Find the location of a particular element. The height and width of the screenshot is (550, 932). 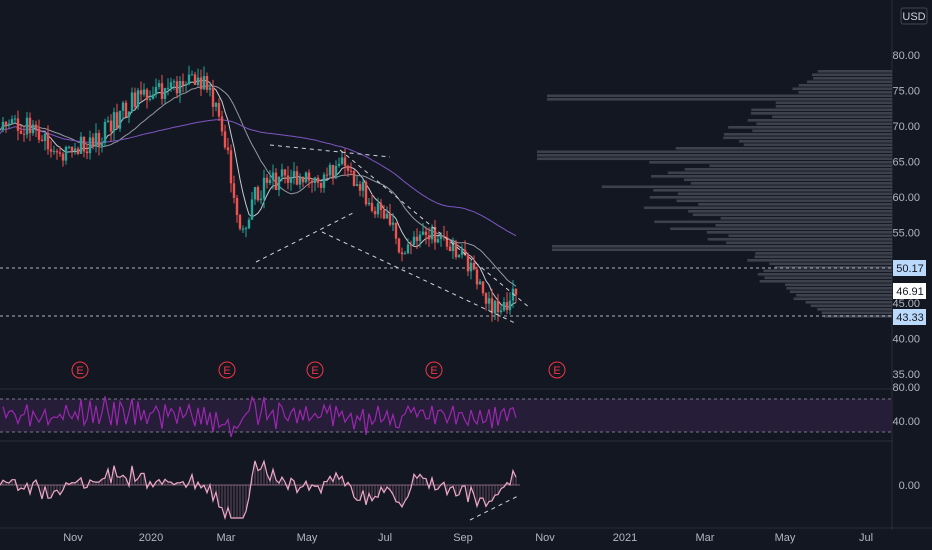

time-axis: Nov 2020 Mar May Jul Sep Nov 2021 Mar May Jul is located at coordinates (468, 538).